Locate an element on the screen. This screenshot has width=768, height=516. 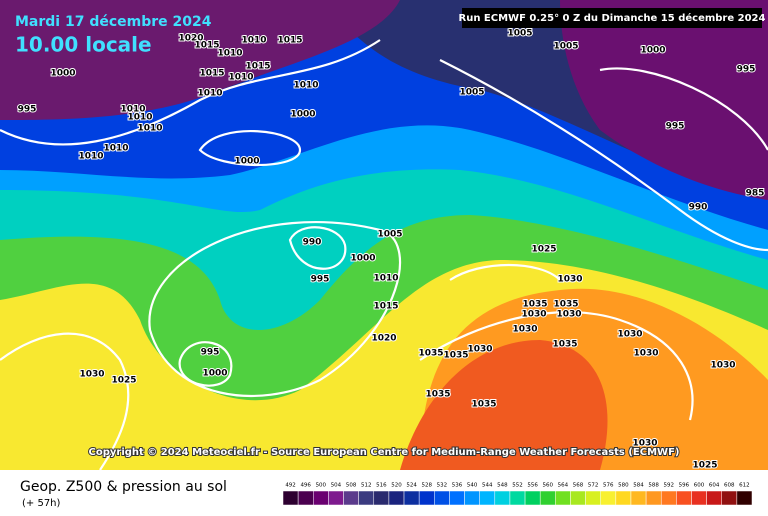
colorbar-label: 552 is located at coordinates (517, 486).